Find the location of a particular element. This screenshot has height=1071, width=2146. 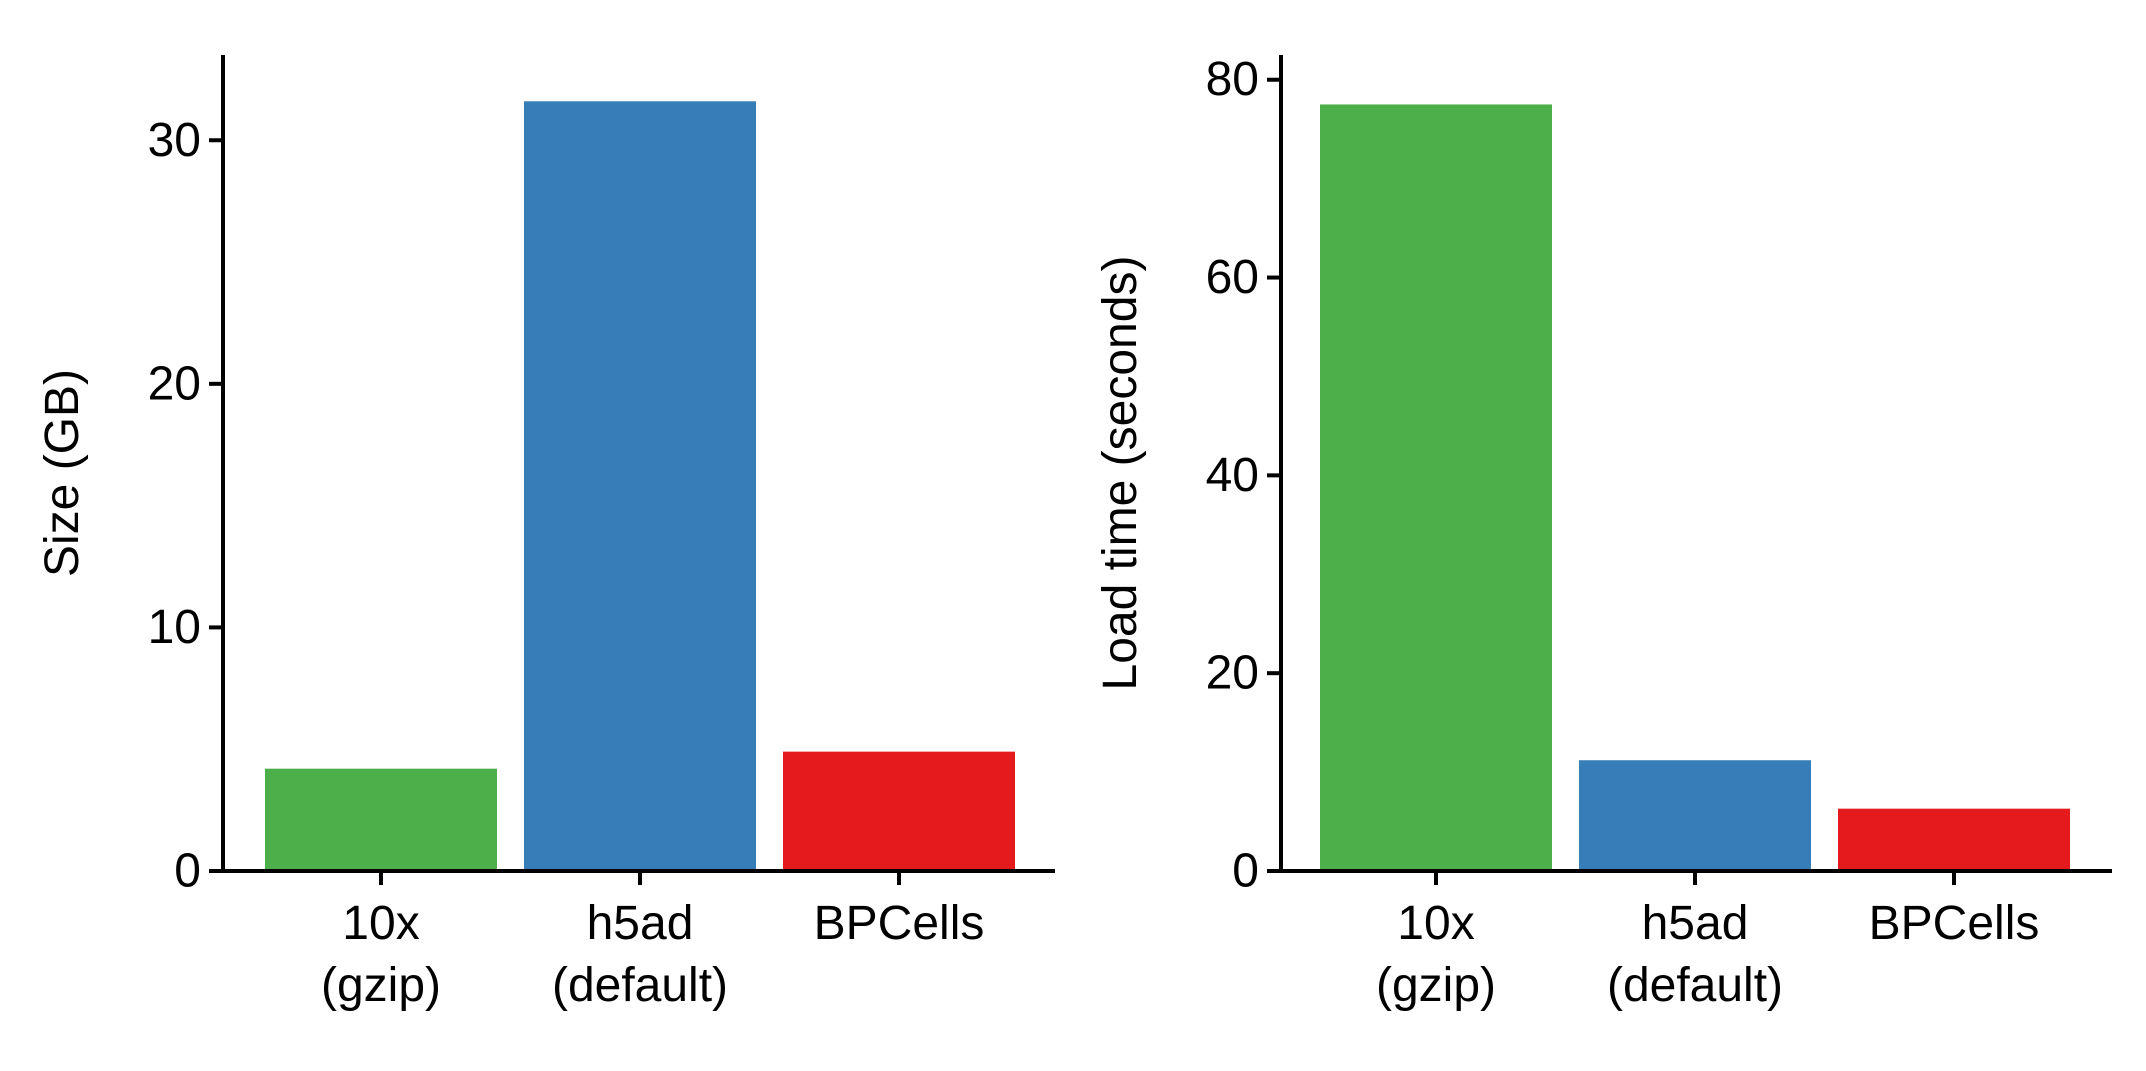

load-time-x-tick-label-bpcells: BPCells is located at coordinates (1954, 923).